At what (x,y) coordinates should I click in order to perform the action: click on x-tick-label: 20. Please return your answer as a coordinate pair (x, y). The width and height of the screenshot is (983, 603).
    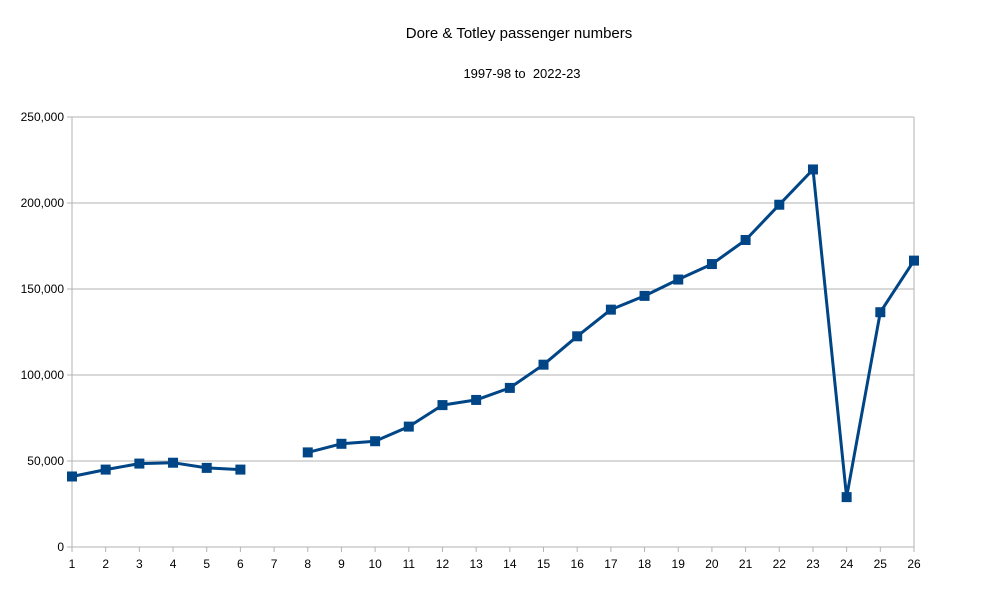
    Looking at the image, I should click on (712, 564).